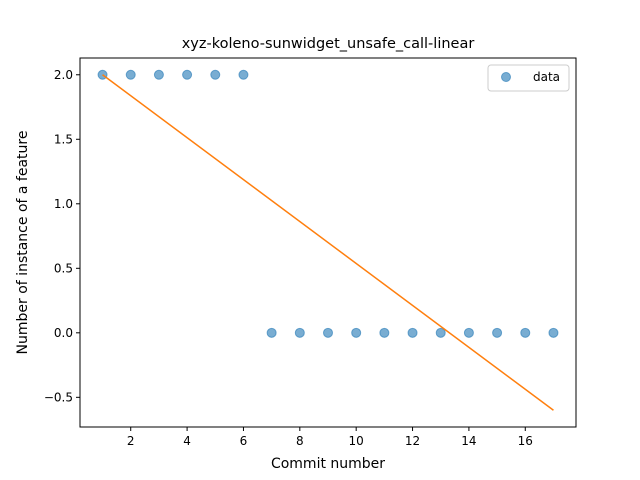  Describe the element at coordinates (244, 441) in the screenshot. I see `x-tick-label: 6` at that location.